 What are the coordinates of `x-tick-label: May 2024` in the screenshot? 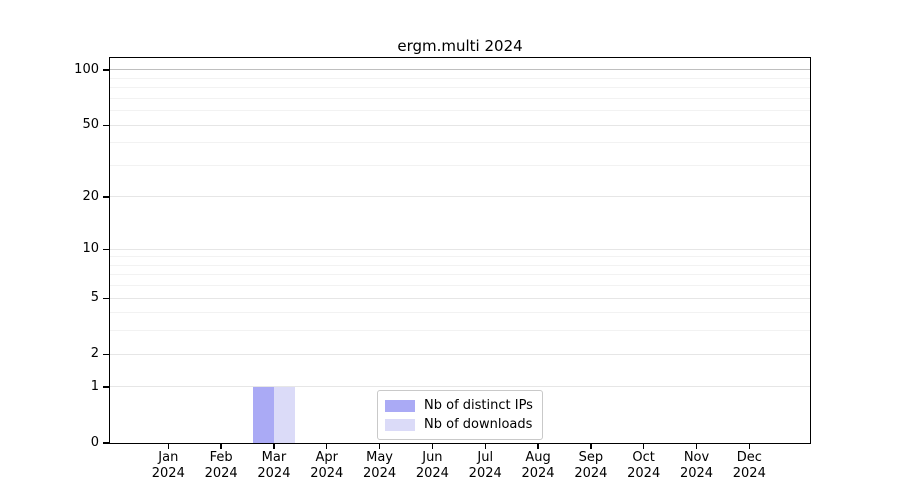 It's located at (380, 466).